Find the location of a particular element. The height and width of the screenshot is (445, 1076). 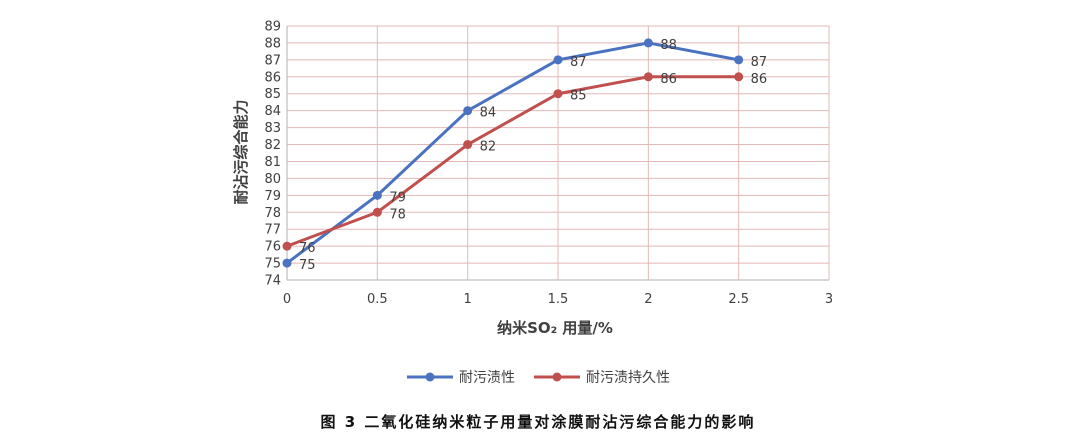

x-tick-label: 1.5 is located at coordinates (558, 299).